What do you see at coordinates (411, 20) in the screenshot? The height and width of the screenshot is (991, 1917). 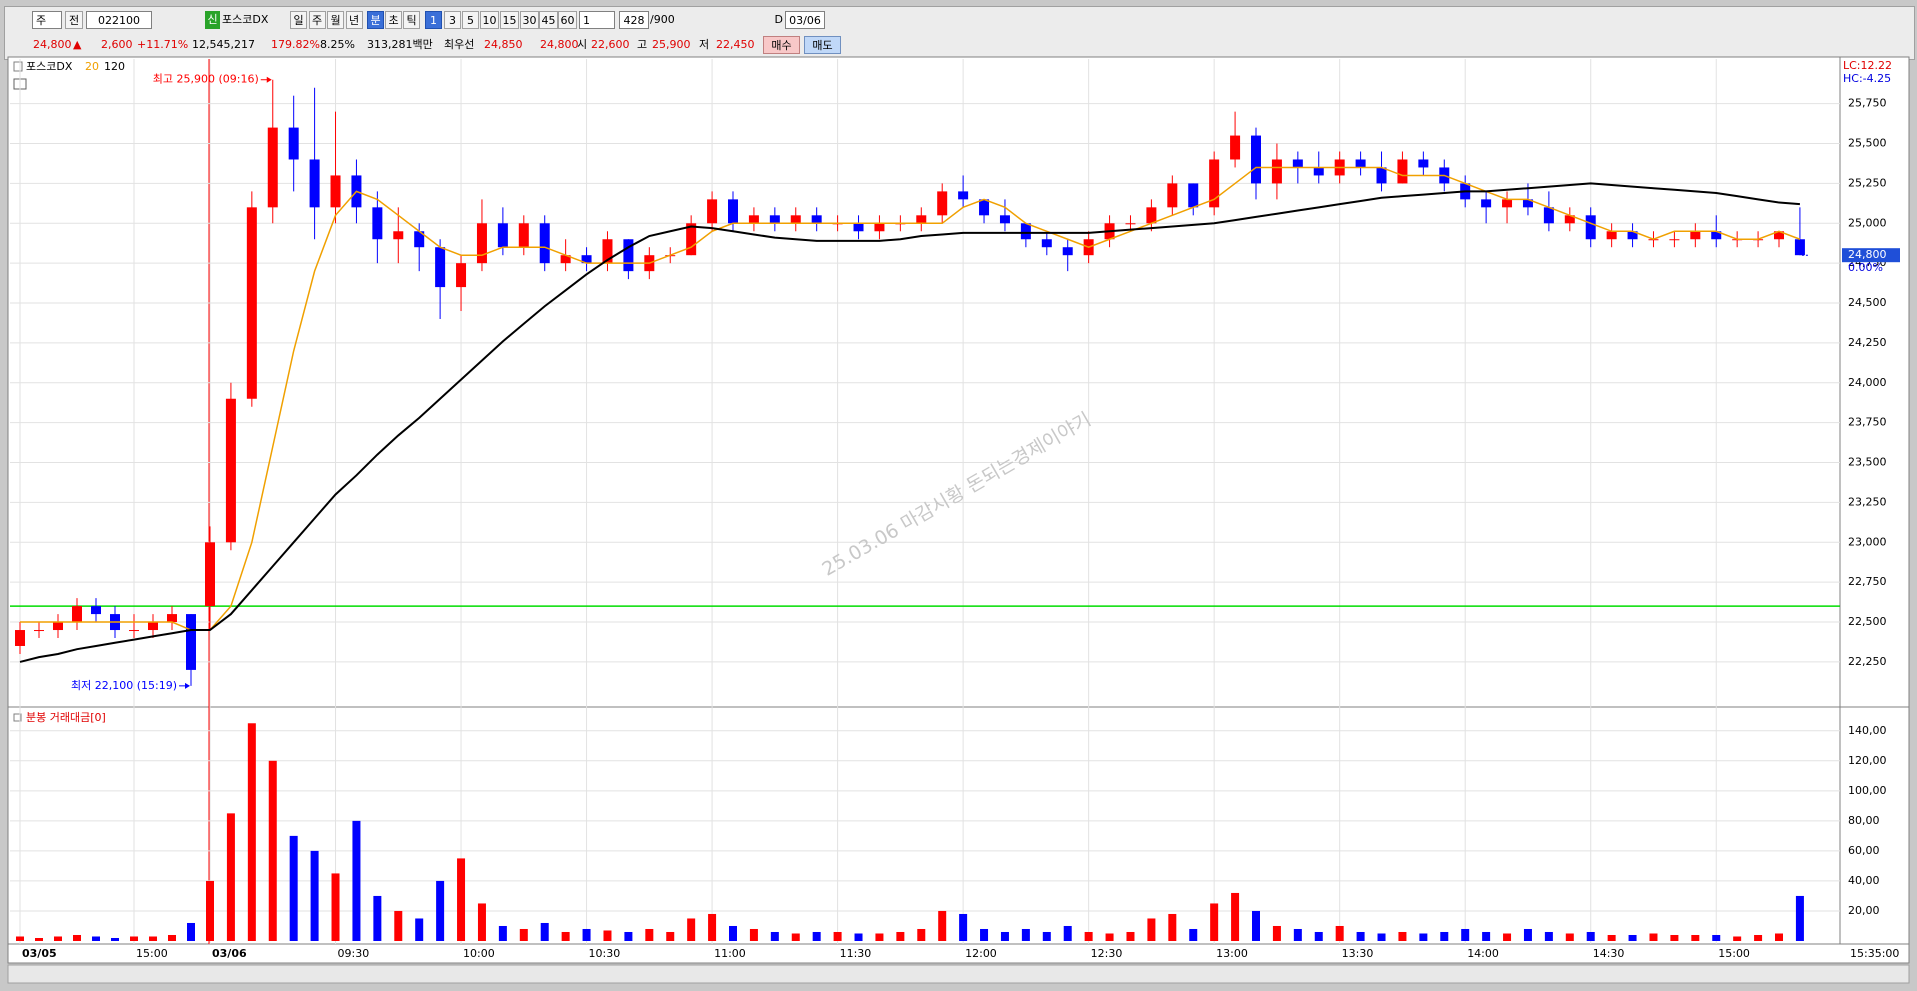 I see `unit-button: 틱` at bounding box center [411, 20].